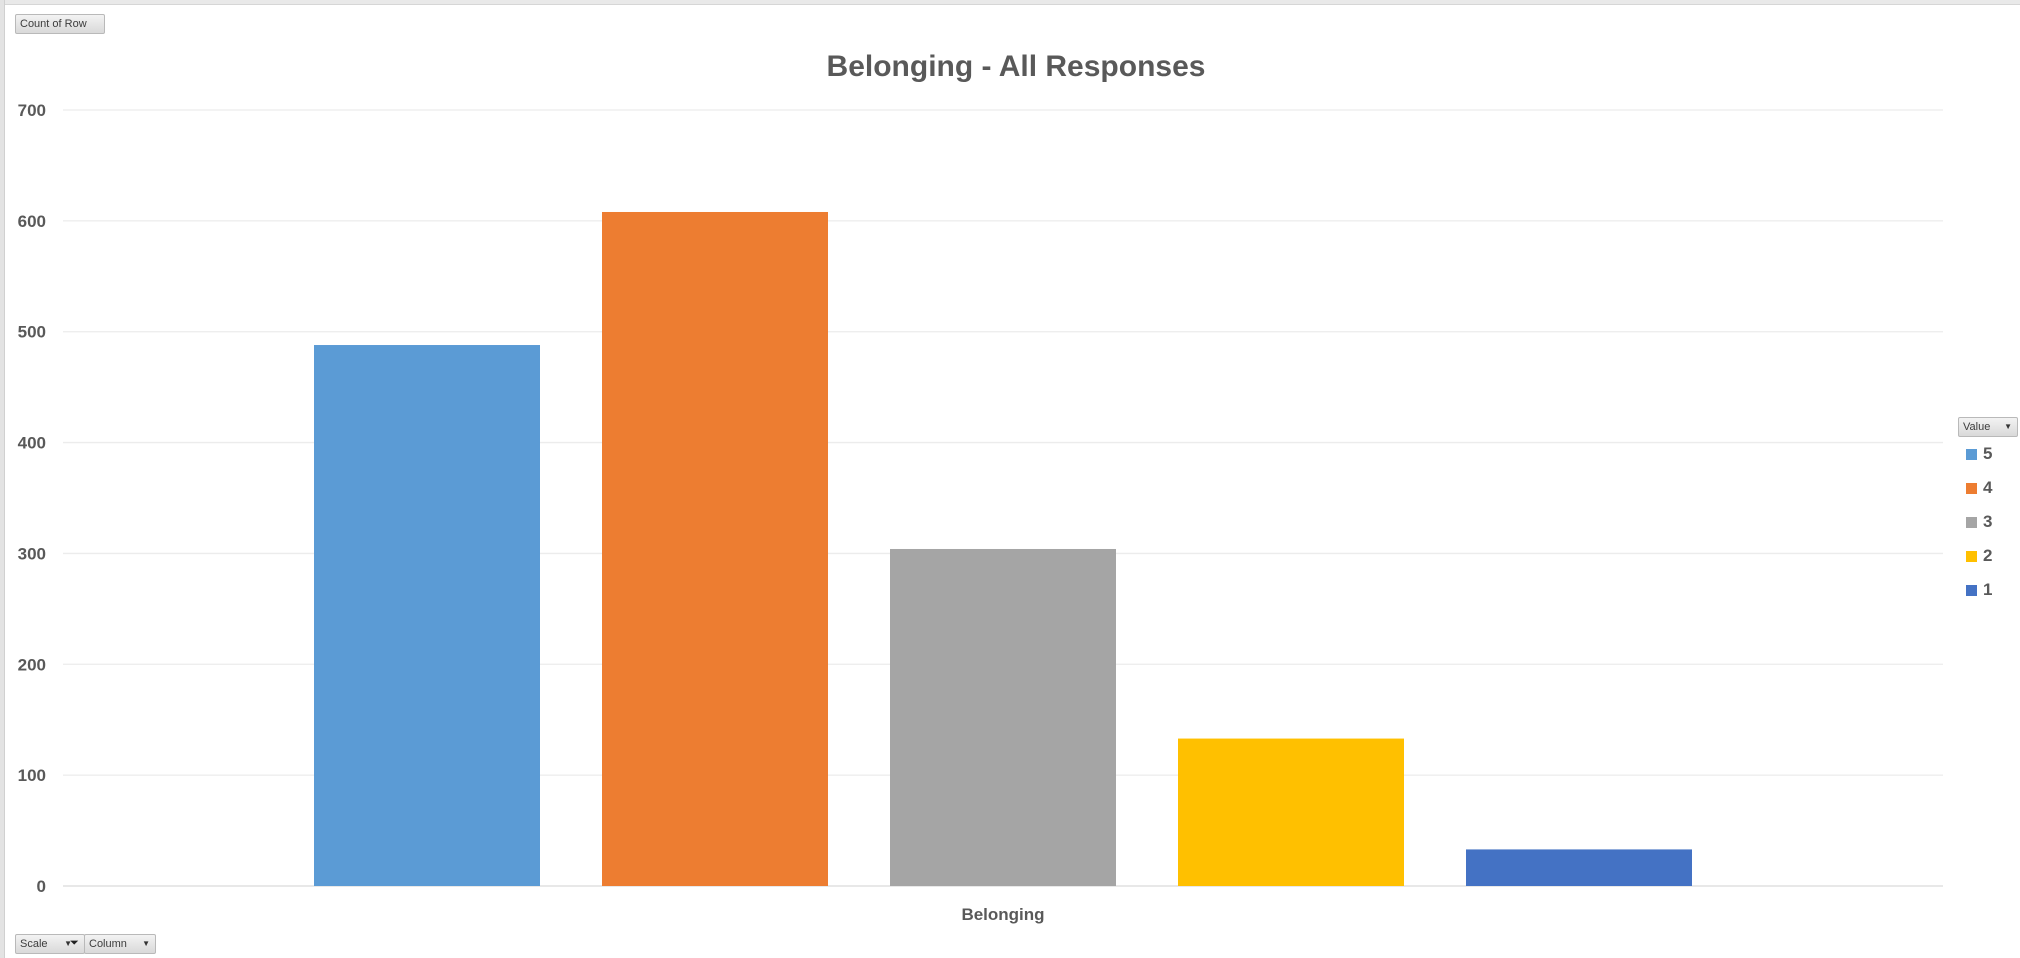  Describe the element at coordinates (2, 479) in the screenshot. I see `window-left-border` at that location.